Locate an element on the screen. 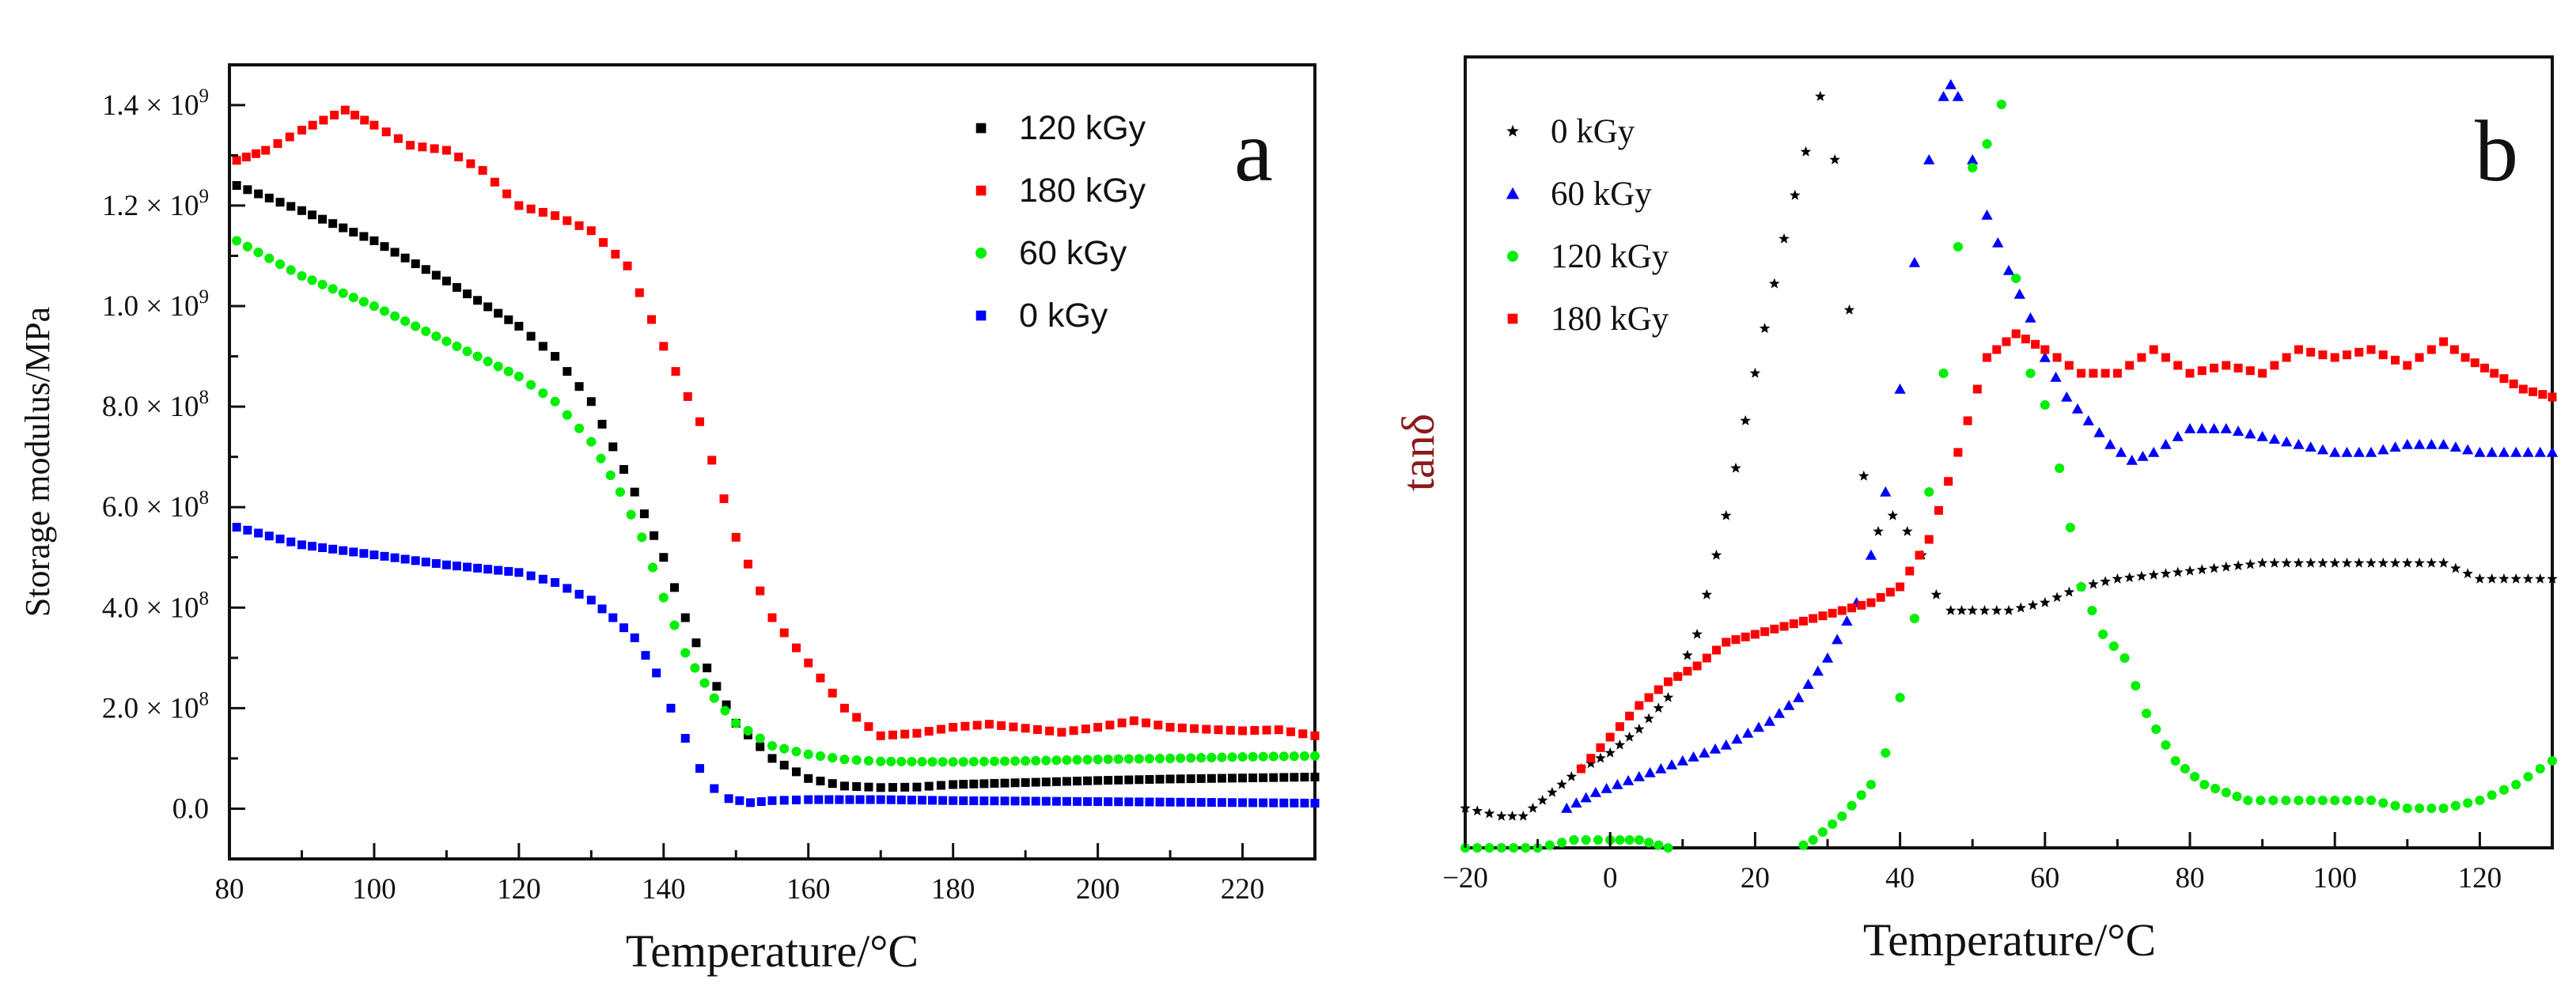 The image size is (2576, 991). x-tick-label: 140 is located at coordinates (664, 889).